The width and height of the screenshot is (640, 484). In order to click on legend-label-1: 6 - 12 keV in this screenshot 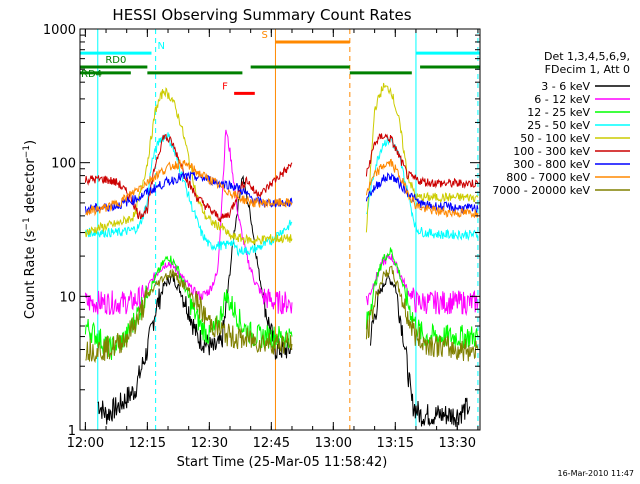, I will do `click(562, 99)`.